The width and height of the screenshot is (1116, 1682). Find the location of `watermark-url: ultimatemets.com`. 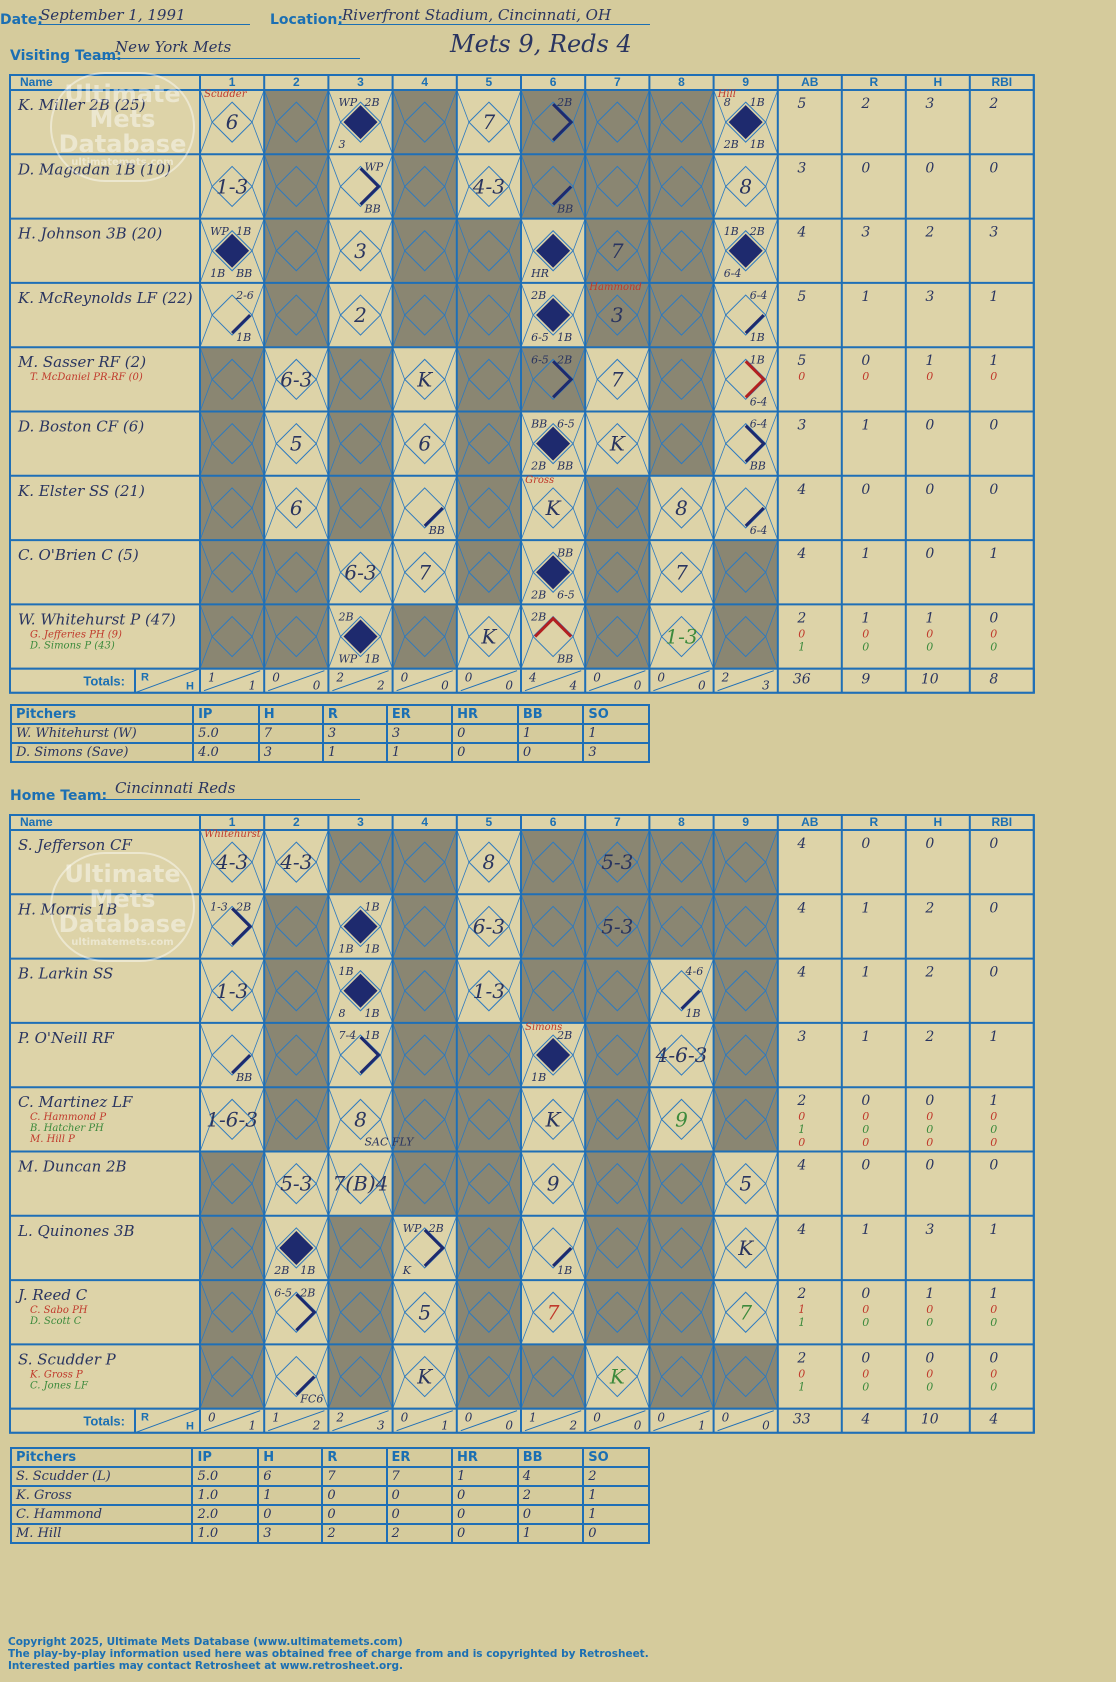

watermark-url: ultimatemets.com is located at coordinates (122, 162).